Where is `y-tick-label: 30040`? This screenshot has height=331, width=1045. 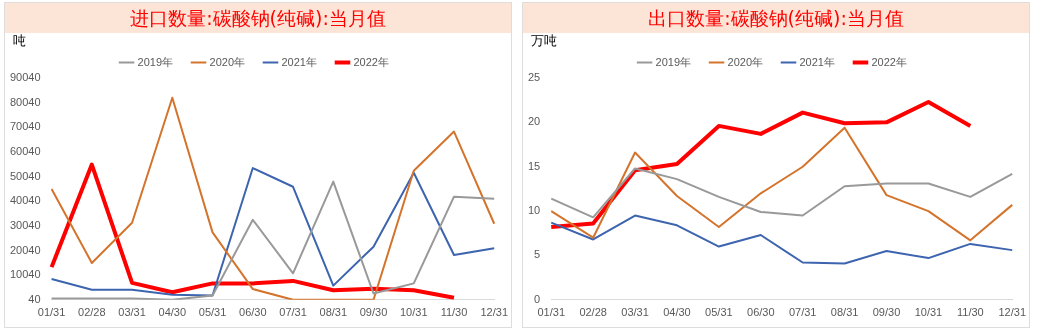
y-tick-label: 30040 is located at coordinates (25, 224).